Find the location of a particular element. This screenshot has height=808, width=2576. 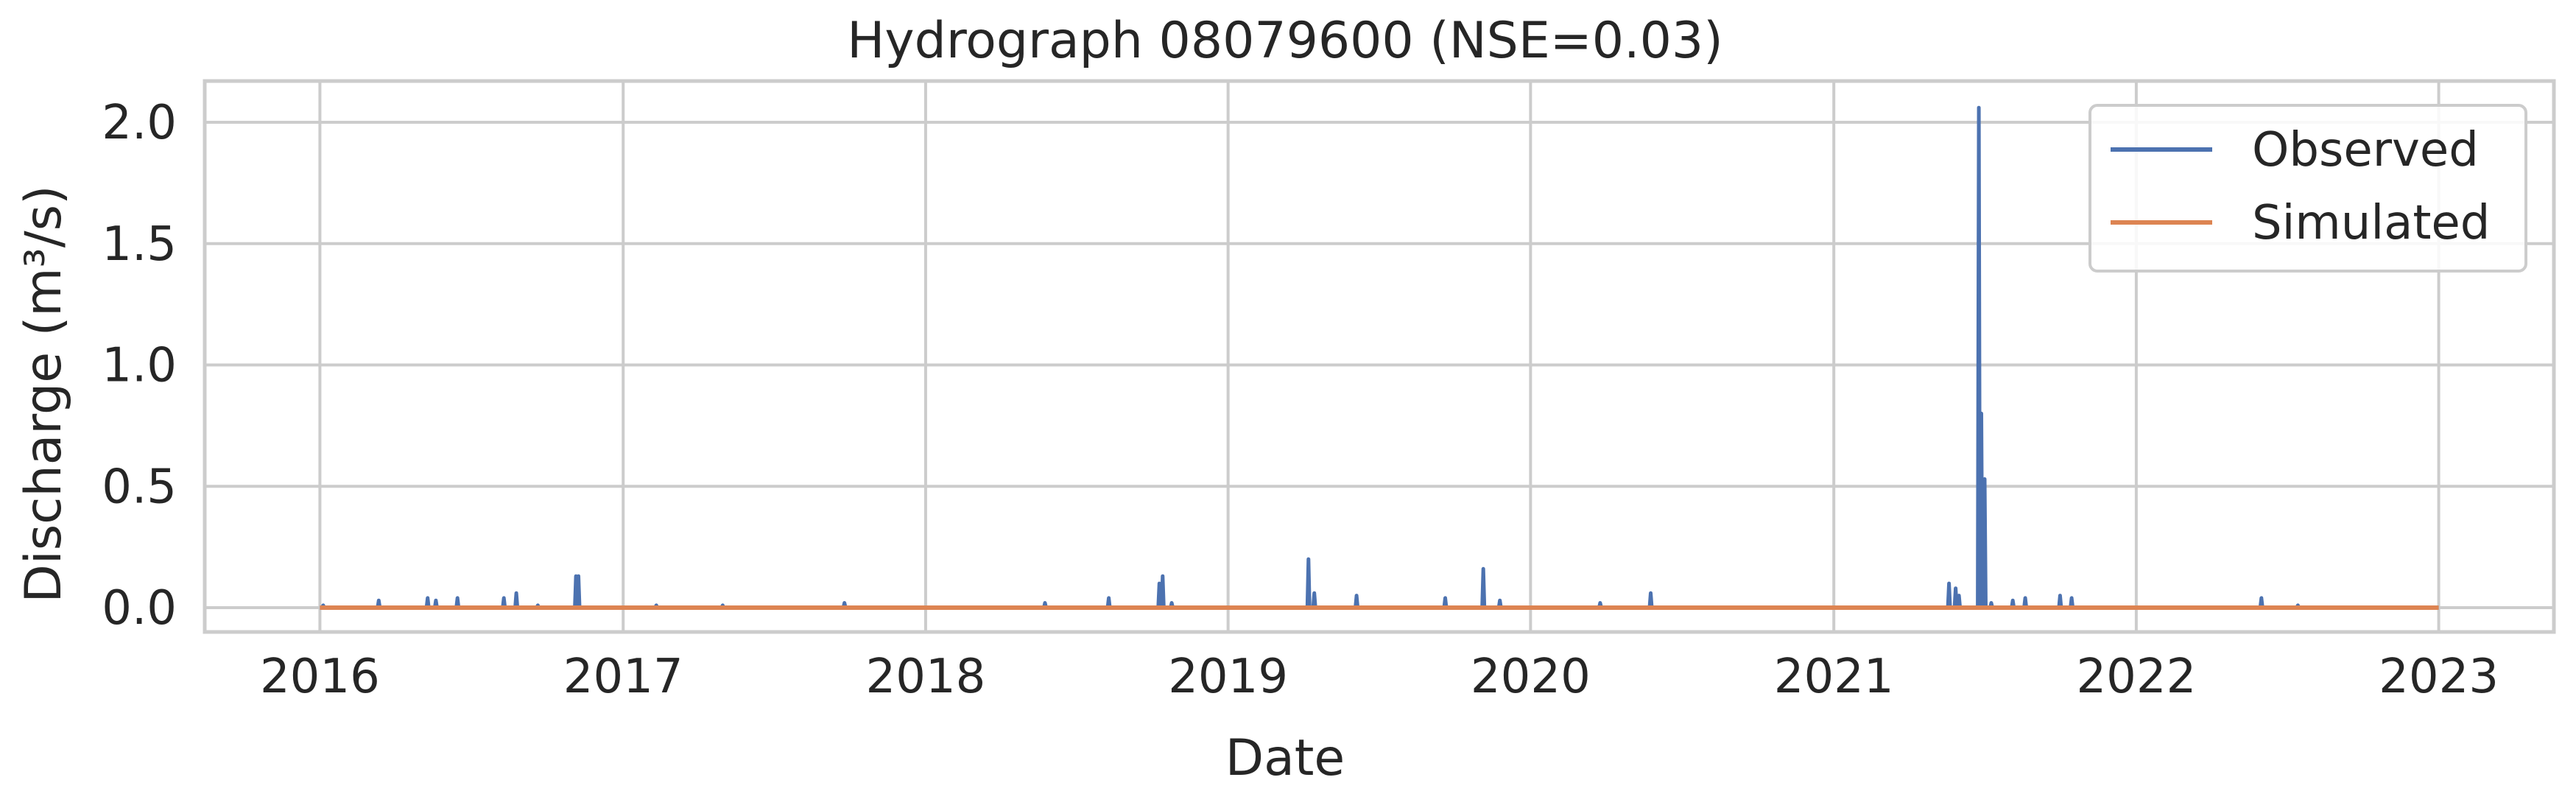

x-tick-label: 2017 is located at coordinates (623, 677).